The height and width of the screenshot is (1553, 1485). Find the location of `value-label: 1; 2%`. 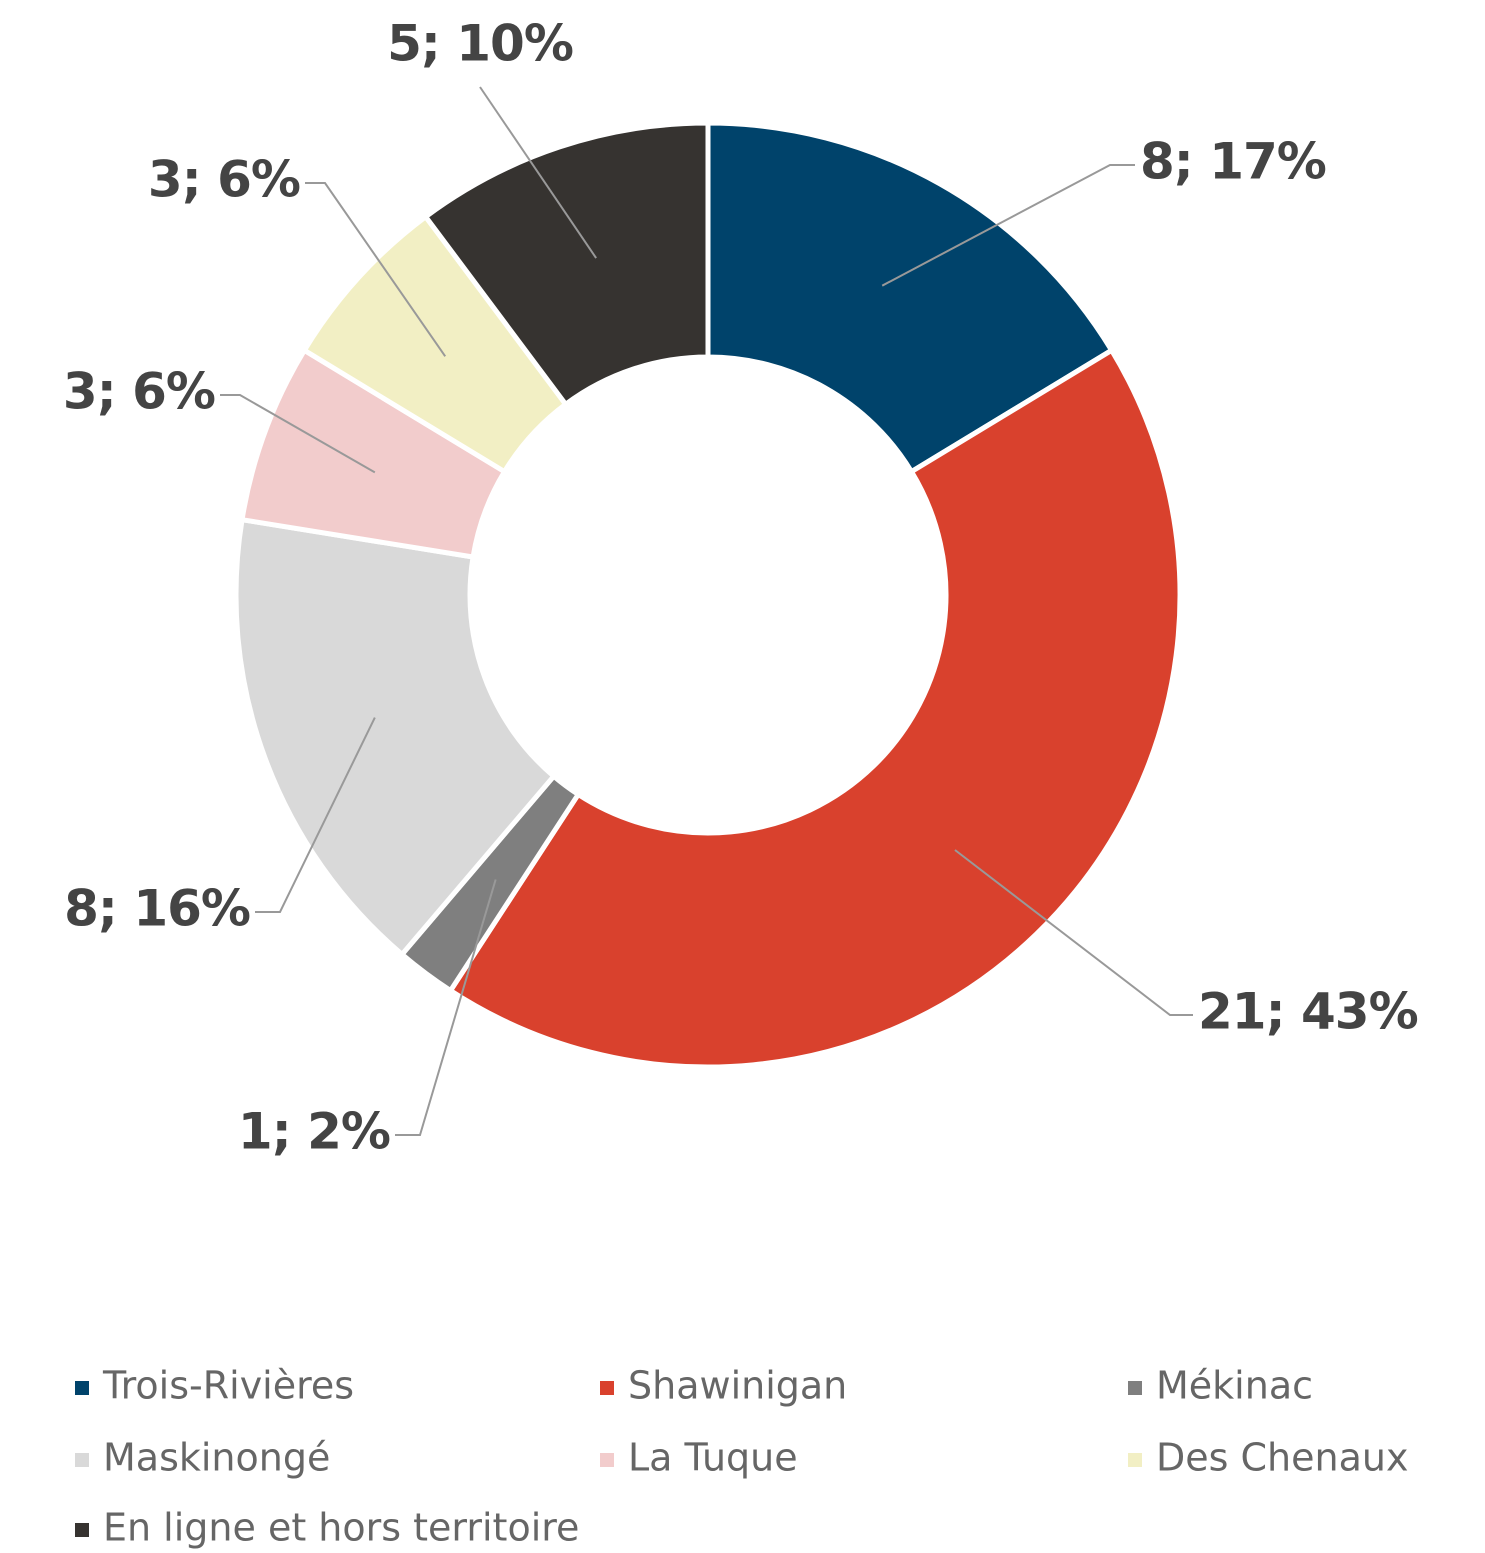

value-label: 1; 2% is located at coordinates (314, 1132).